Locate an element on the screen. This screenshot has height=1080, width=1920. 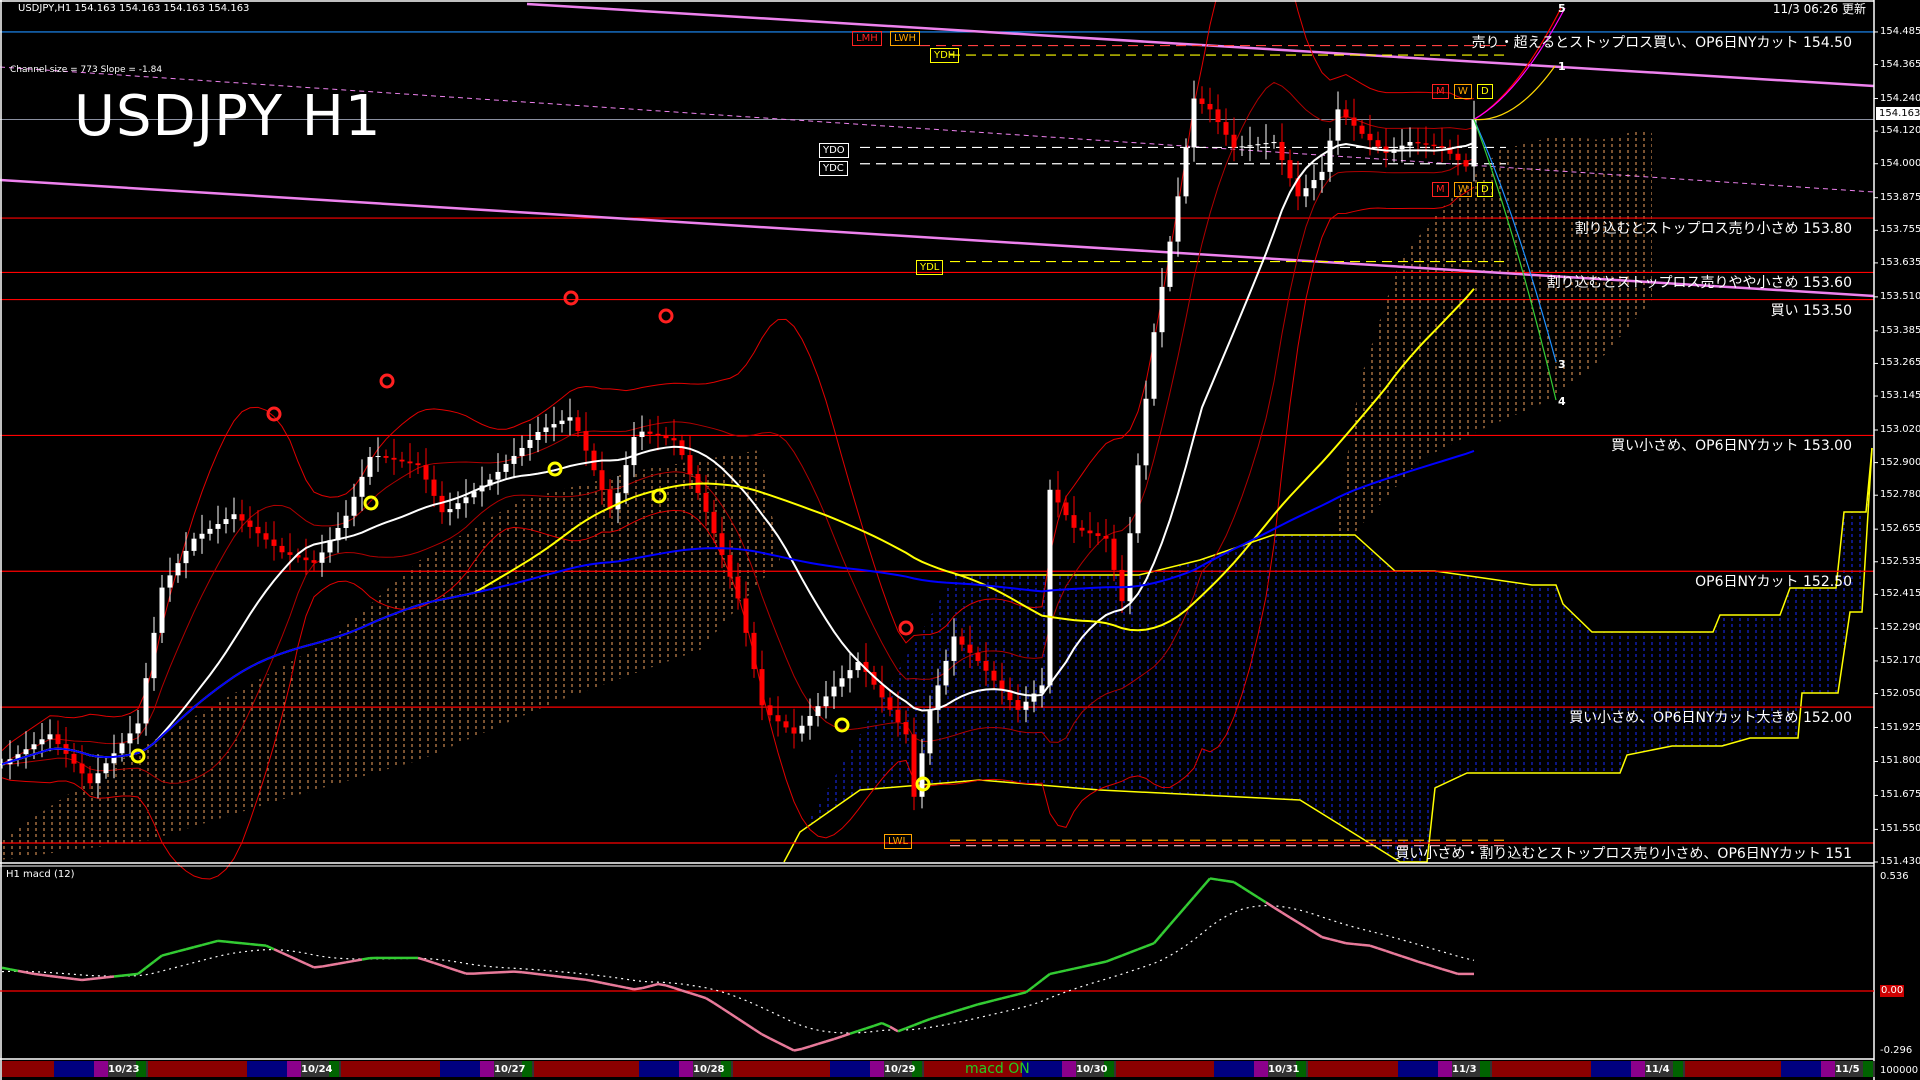
time-axis-label: 10/30 is located at coordinates (1092, 1069).